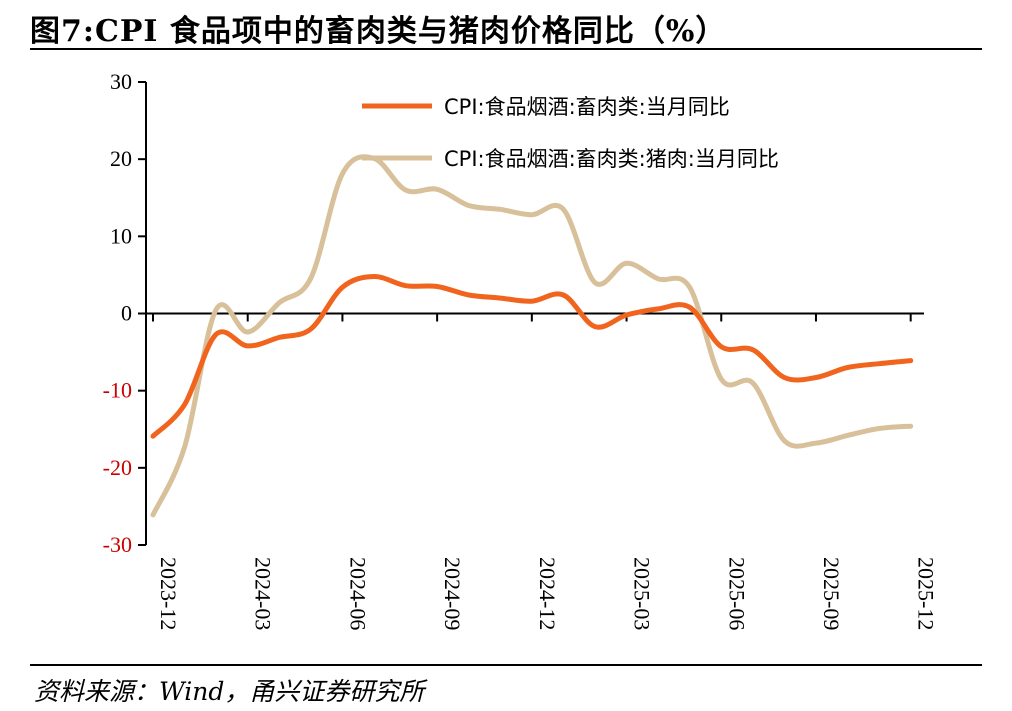  What do you see at coordinates (121, 158) in the screenshot?
I see `y-tick-label: 20` at bounding box center [121, 158].